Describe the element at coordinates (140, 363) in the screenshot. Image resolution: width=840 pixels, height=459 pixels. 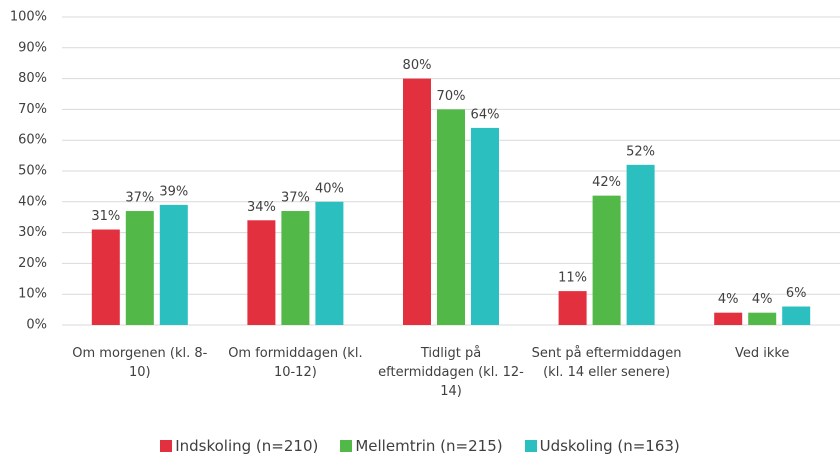
I see `x-tick-label: Om morgenen (kl. 8-10)` at that location.